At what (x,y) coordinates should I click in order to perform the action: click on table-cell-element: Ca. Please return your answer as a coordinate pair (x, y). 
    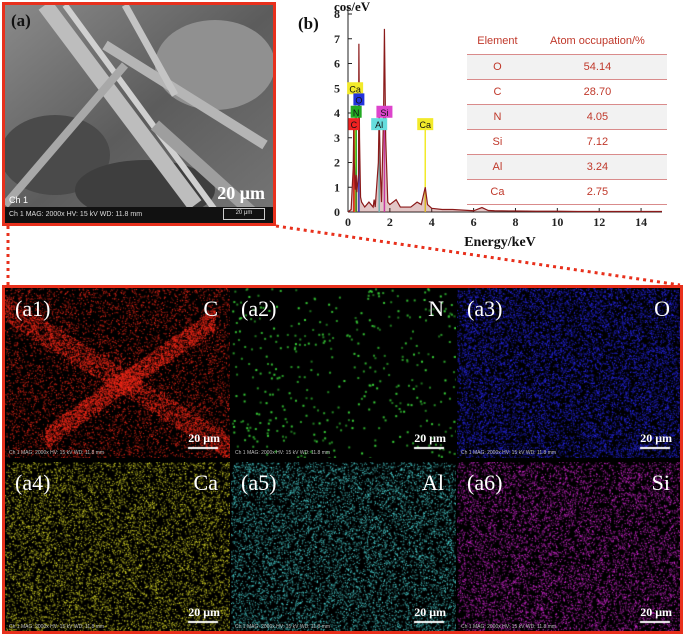
    Looking at the image, I should click on (497, 192).